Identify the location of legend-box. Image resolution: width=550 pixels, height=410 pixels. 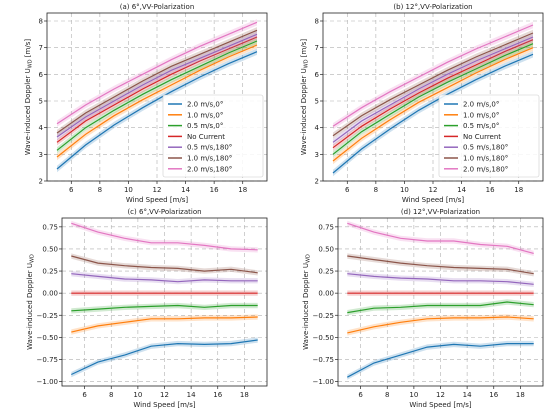
(489, 136).